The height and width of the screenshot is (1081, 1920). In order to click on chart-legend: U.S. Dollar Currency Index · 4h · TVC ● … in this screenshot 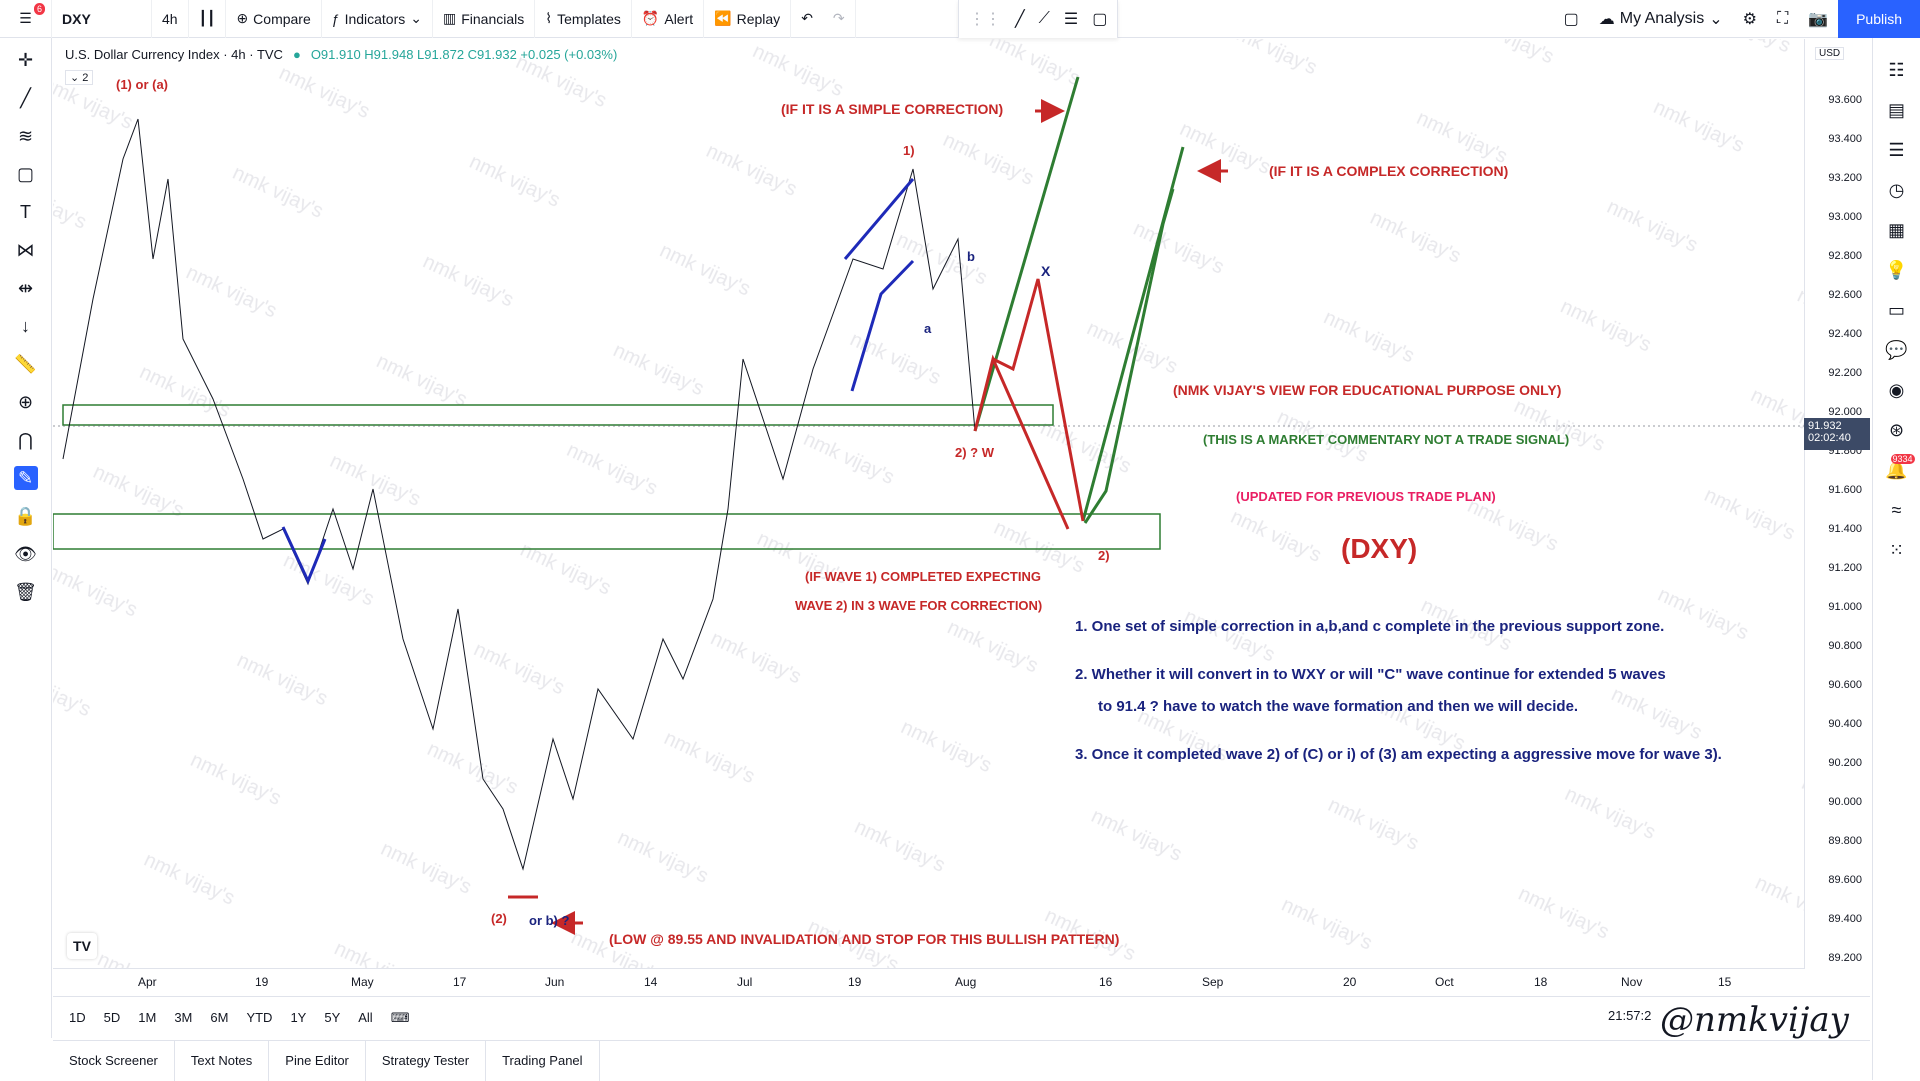, I will do `click(341, 54)`.